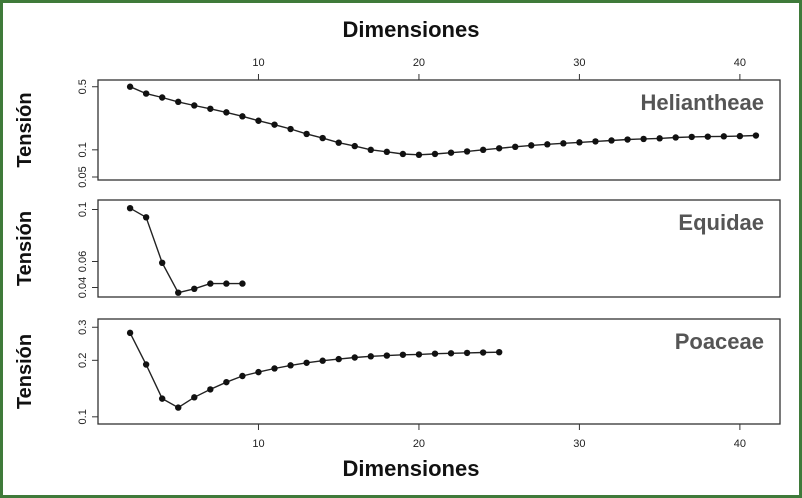  What do you see at coordinates (83, 287) in the screenshot?
I see `y-tick-label-1-0: 0.04` at bounding box center [83, 287].